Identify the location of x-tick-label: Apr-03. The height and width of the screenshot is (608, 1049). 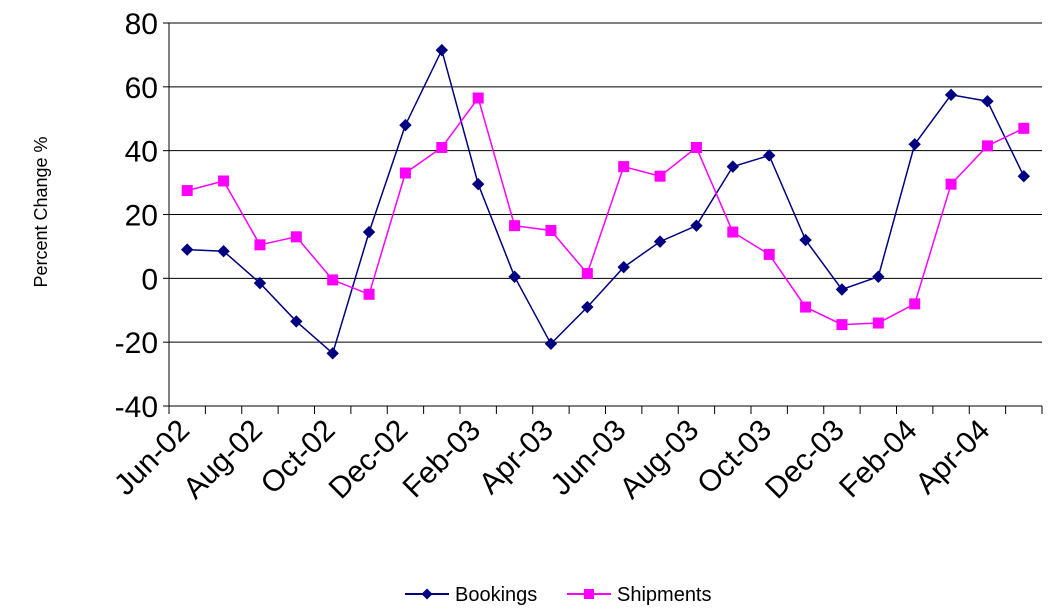
(516, 457).